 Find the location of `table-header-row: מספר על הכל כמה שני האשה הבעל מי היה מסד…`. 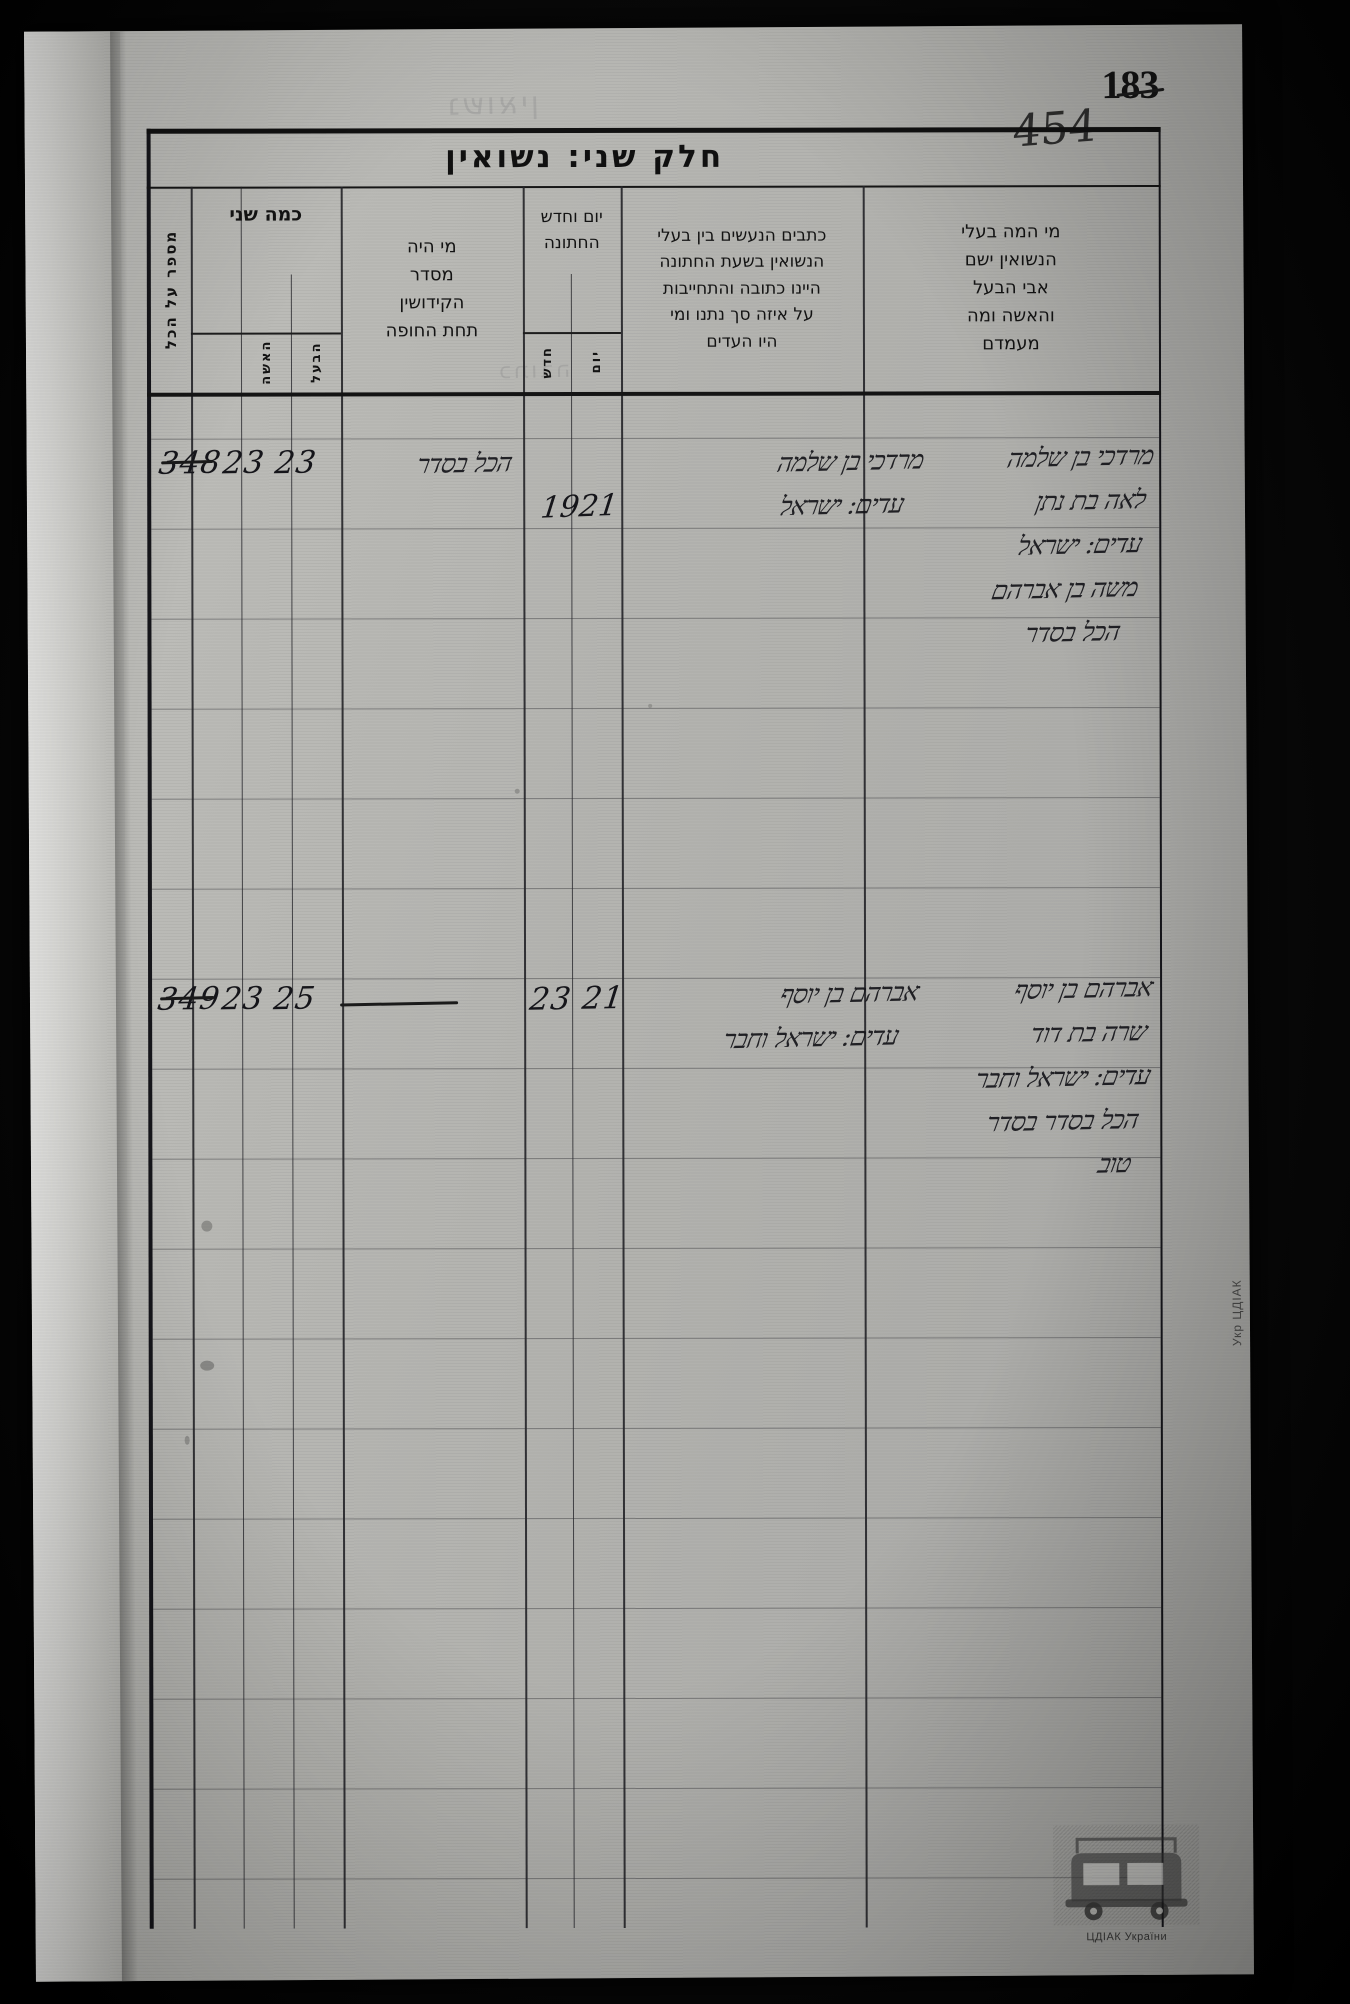

table-header-row: מספר על הכל כמה שני האשה הבעל מי היה מסד… is located at coordinates (655, 289).